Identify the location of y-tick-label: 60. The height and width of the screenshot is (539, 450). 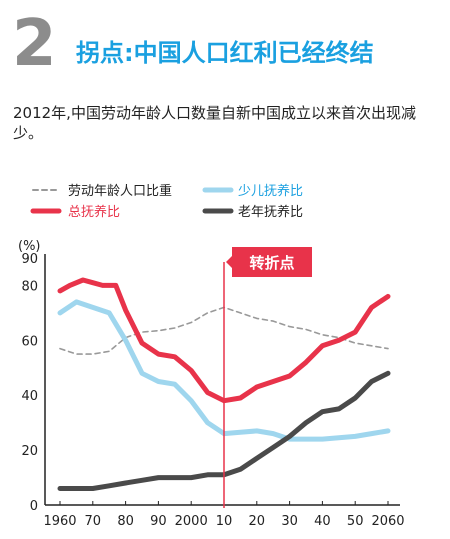
(29, 341).